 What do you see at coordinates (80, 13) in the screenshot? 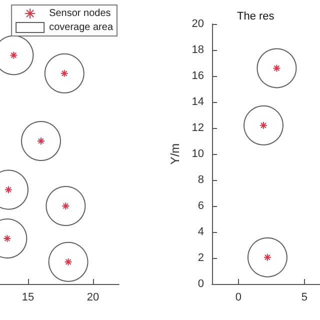
I see `legend-label: Sensor nodes` at bounding box center [80, 13].